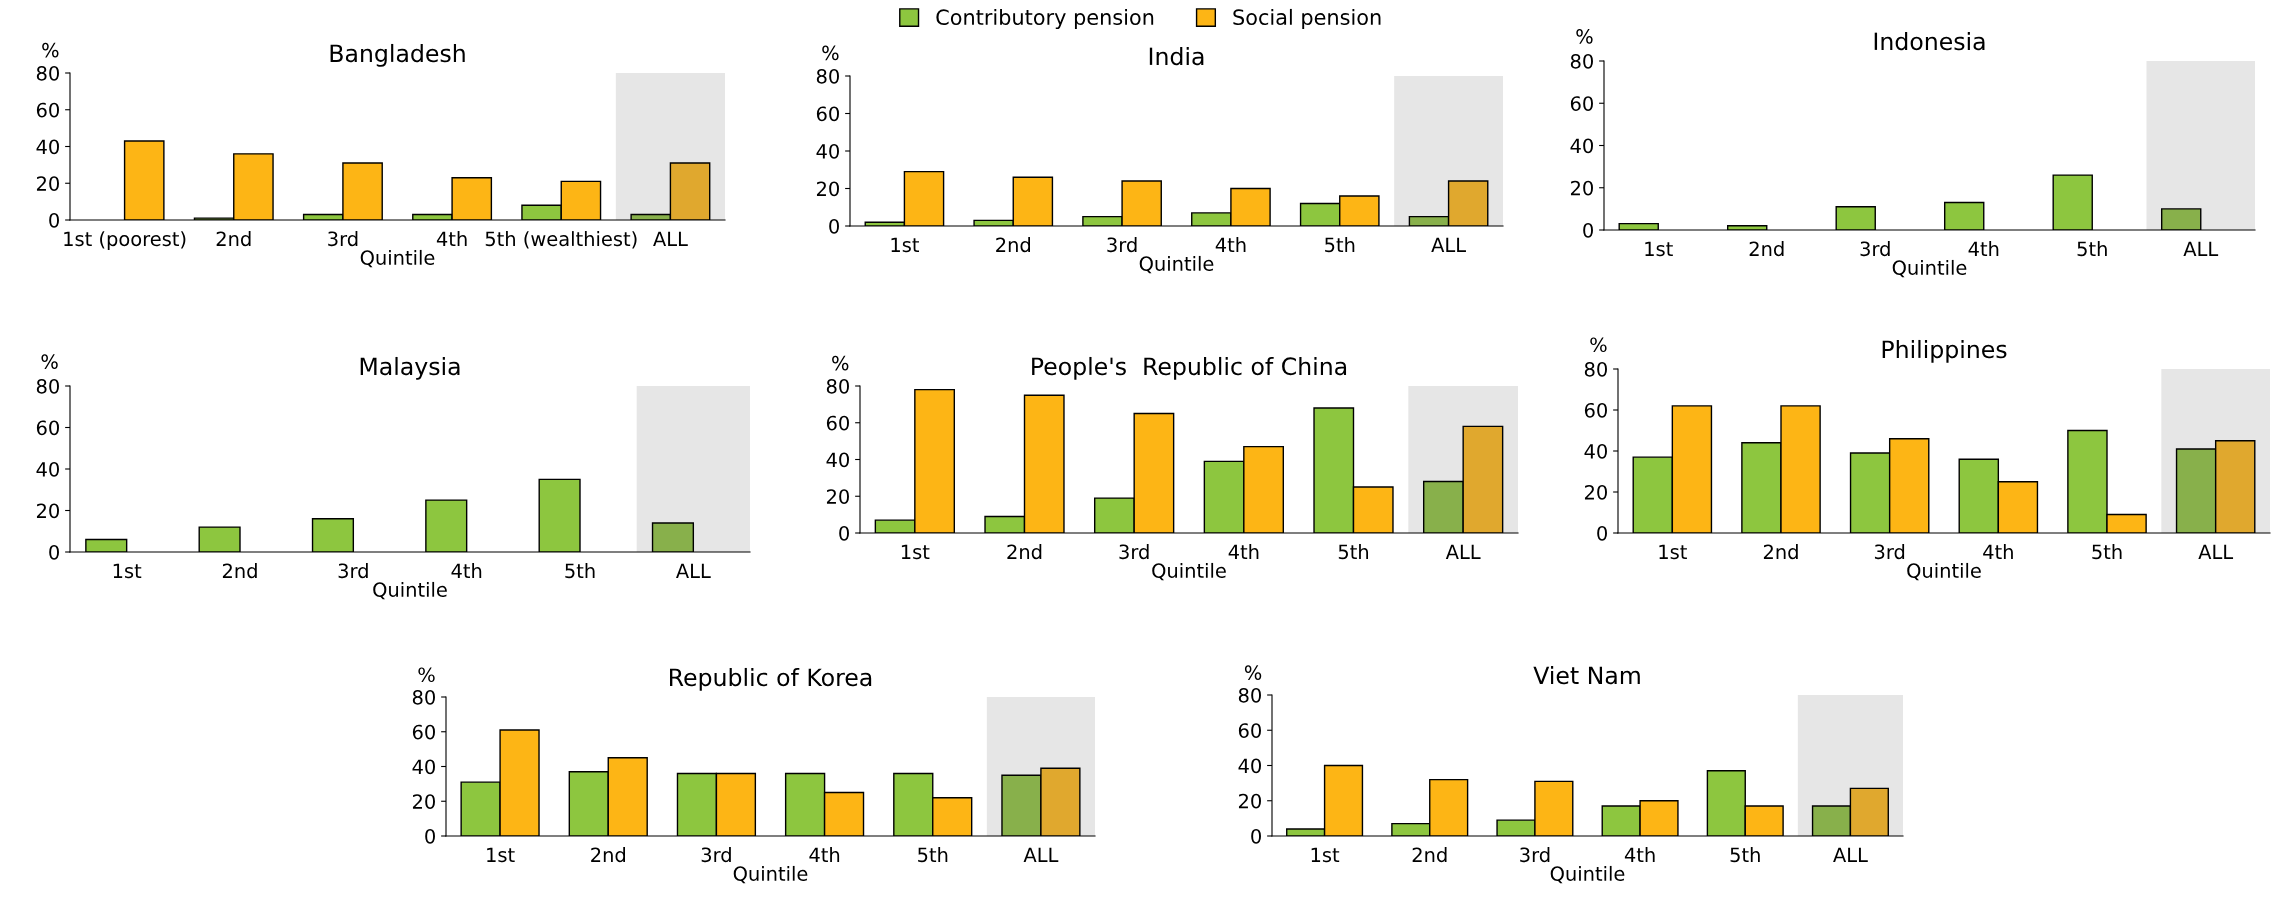  Describe the element at coordinates (561, 240) in the screenshot. I see `x-tick-label: 5th (wealthiest)` at that location.